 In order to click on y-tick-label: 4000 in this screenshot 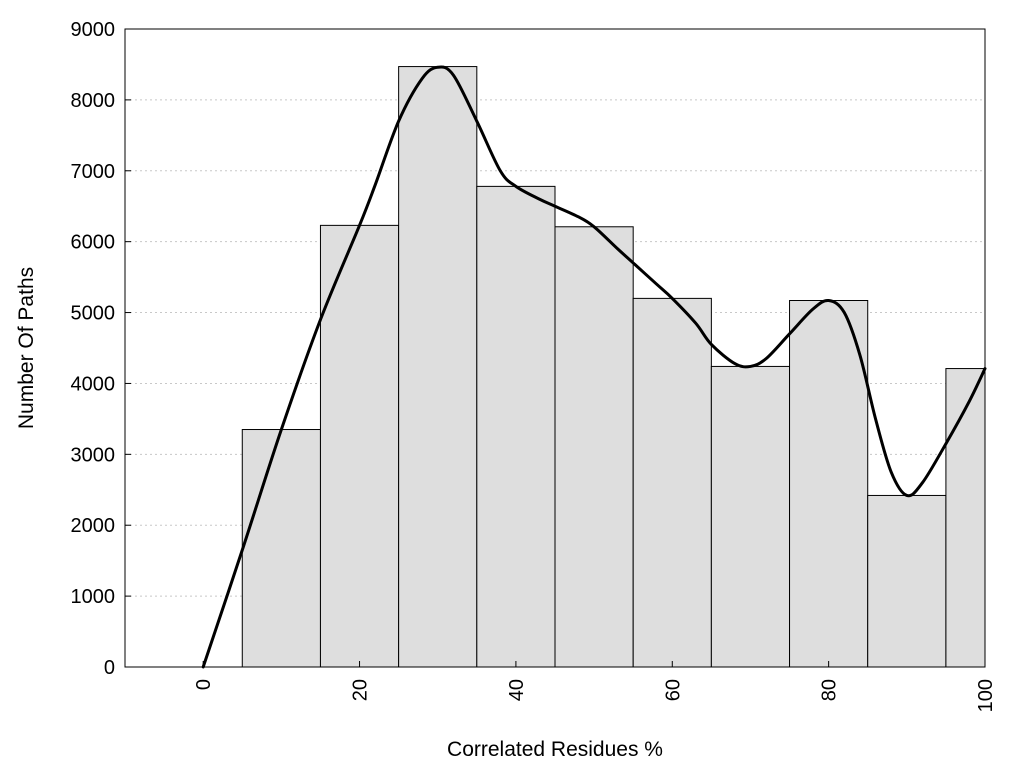, I will do `click(93, 384)`.